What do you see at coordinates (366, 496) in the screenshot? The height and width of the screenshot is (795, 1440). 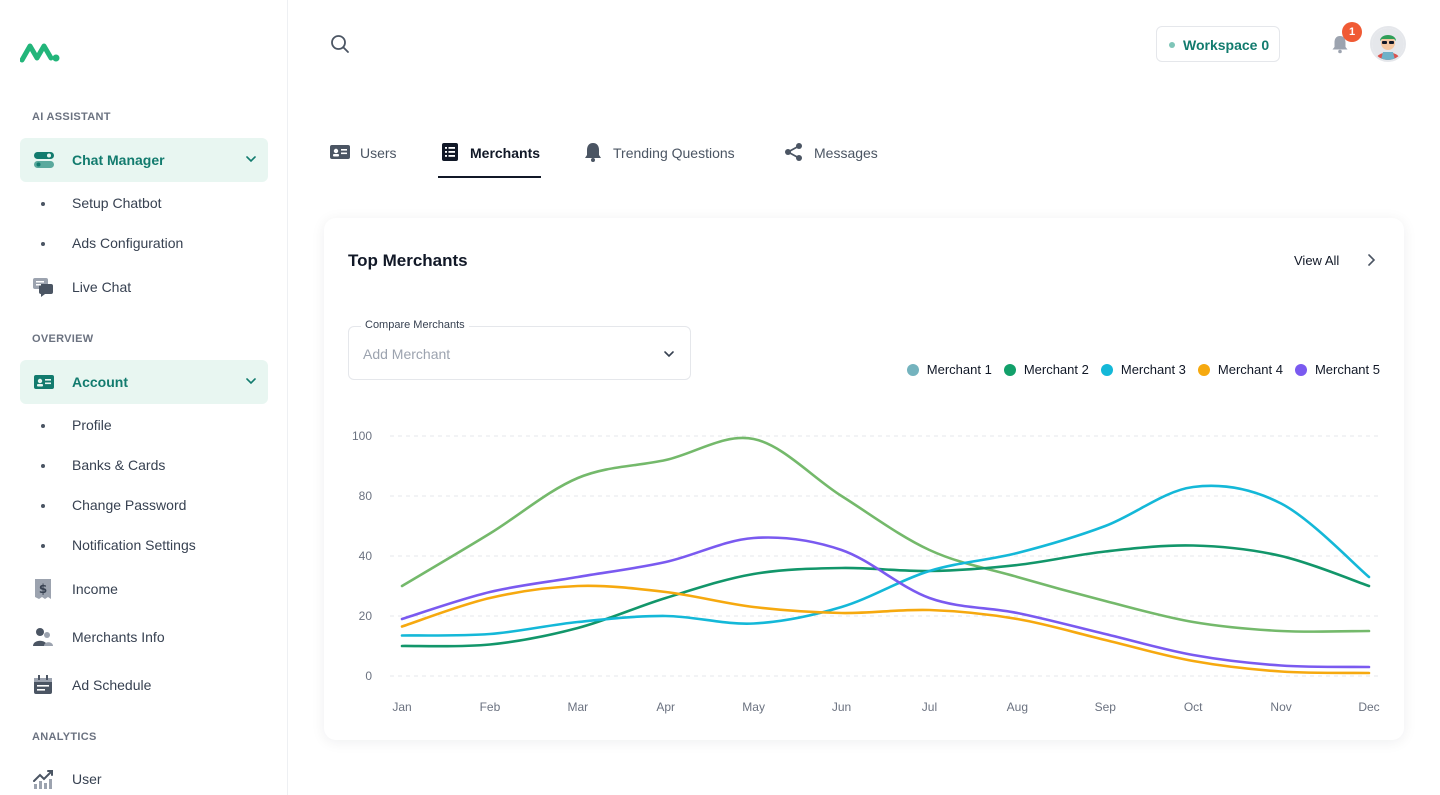 I see `y-tick-label: 80` at bounding box center [366, 496].